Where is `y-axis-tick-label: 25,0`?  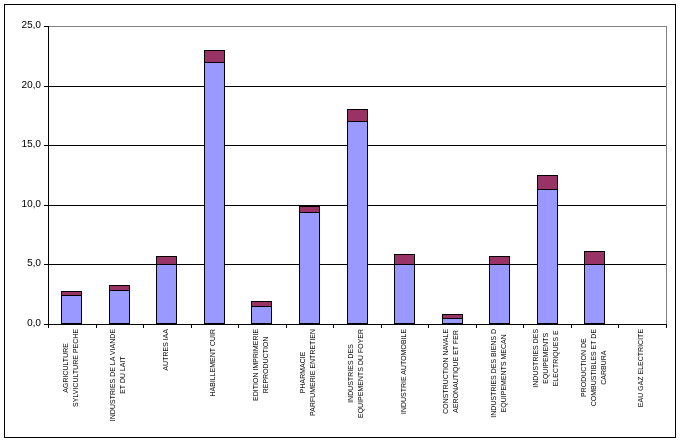 y-axis-tick-label: 25,0 is located at coordinates (31, 25).